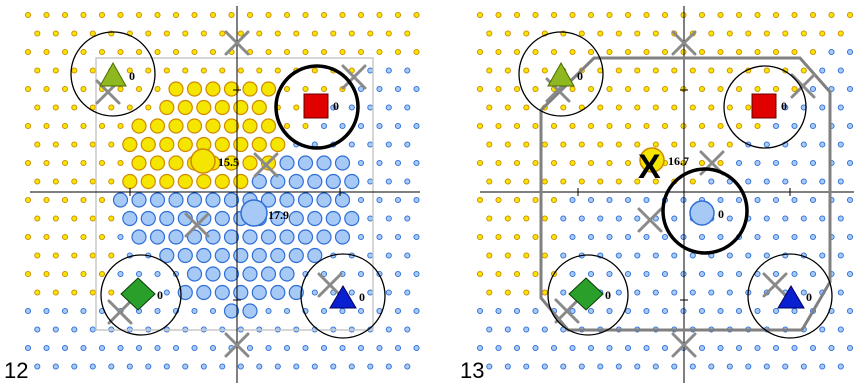 The width and height of the screenshot is (854, 383). I want to click on green-triangle-label: 0, so click(132, 76).